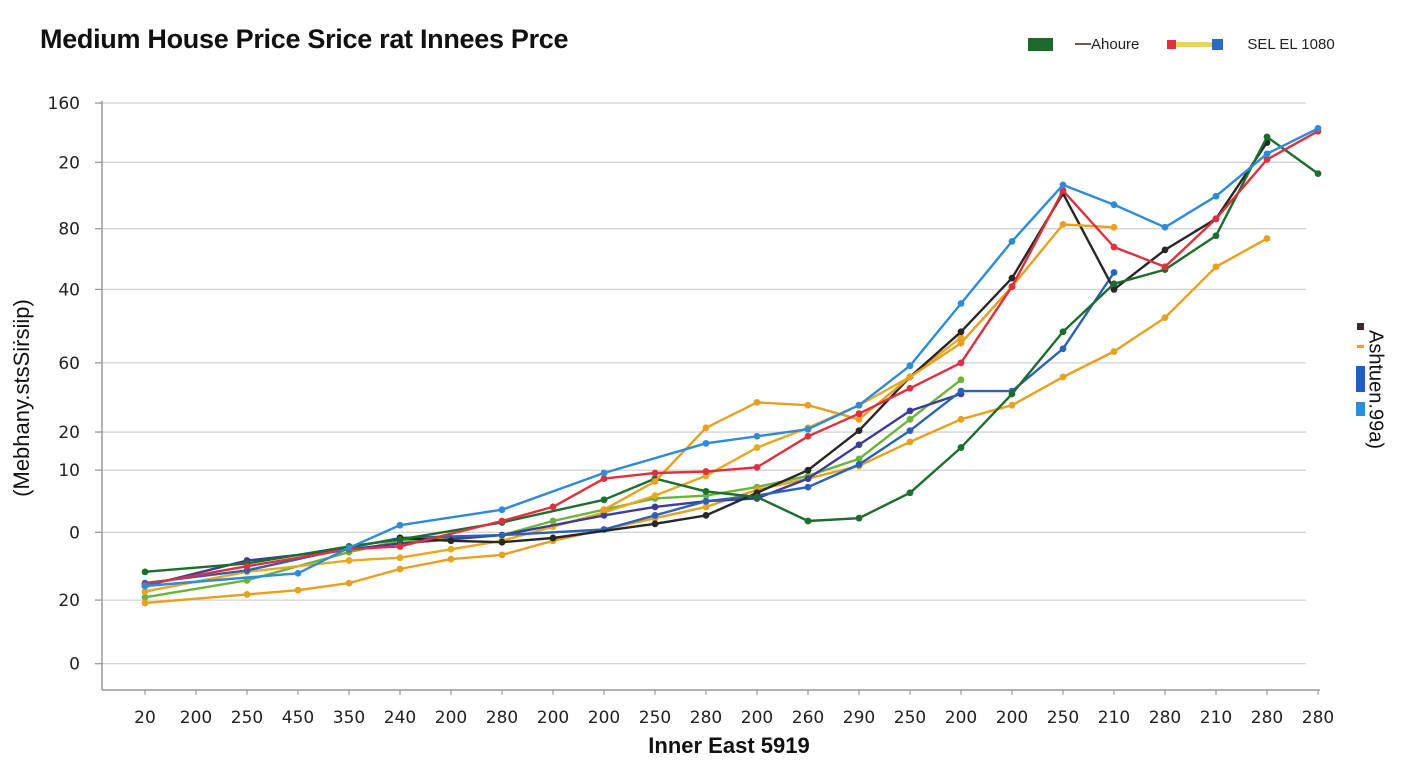 This screenshot has height=768, width=1408. Describe the element at coordinates (1194, 44) in the screenshot. I see `legend-line-yellow` at that location.